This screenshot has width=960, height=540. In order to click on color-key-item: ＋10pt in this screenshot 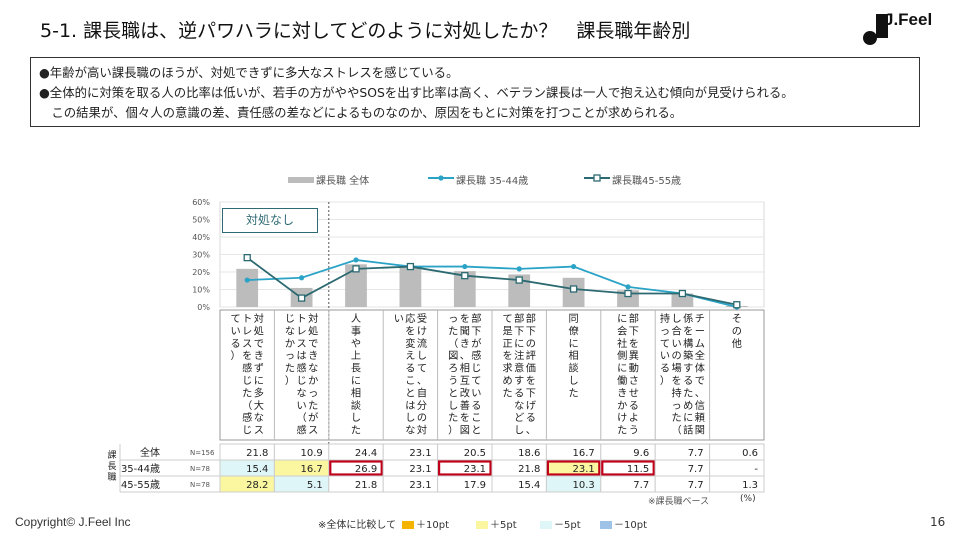, I will do `click(425, 523)`.